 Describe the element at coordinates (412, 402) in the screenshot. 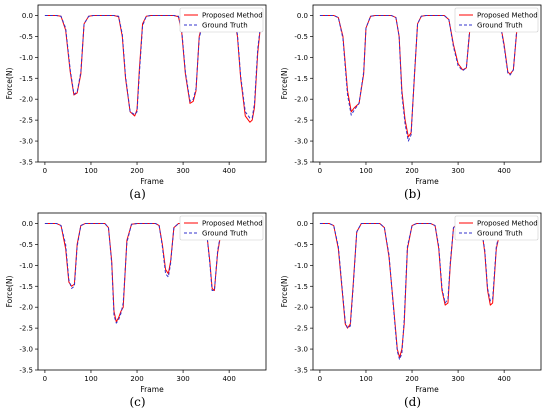

I see `caption-d: (d)` at that location.